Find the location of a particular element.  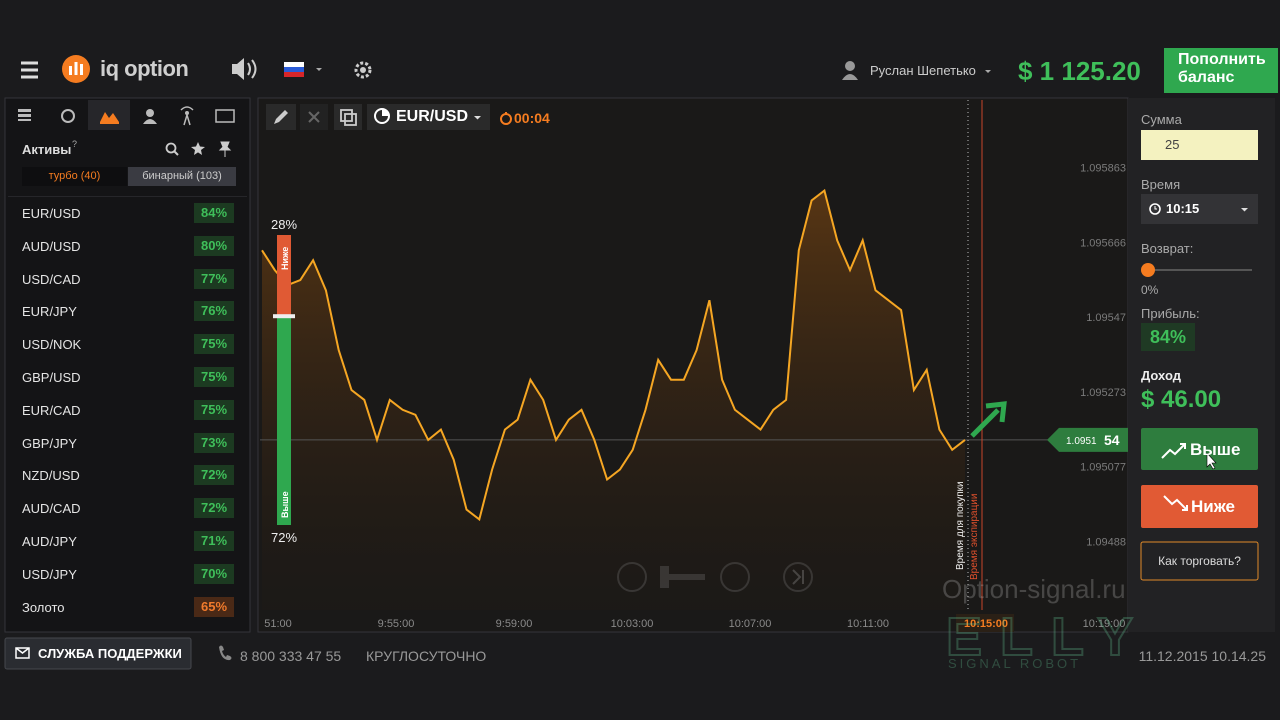

deposit-button: Пополнить баланс is located at coordinates (1222, 68).